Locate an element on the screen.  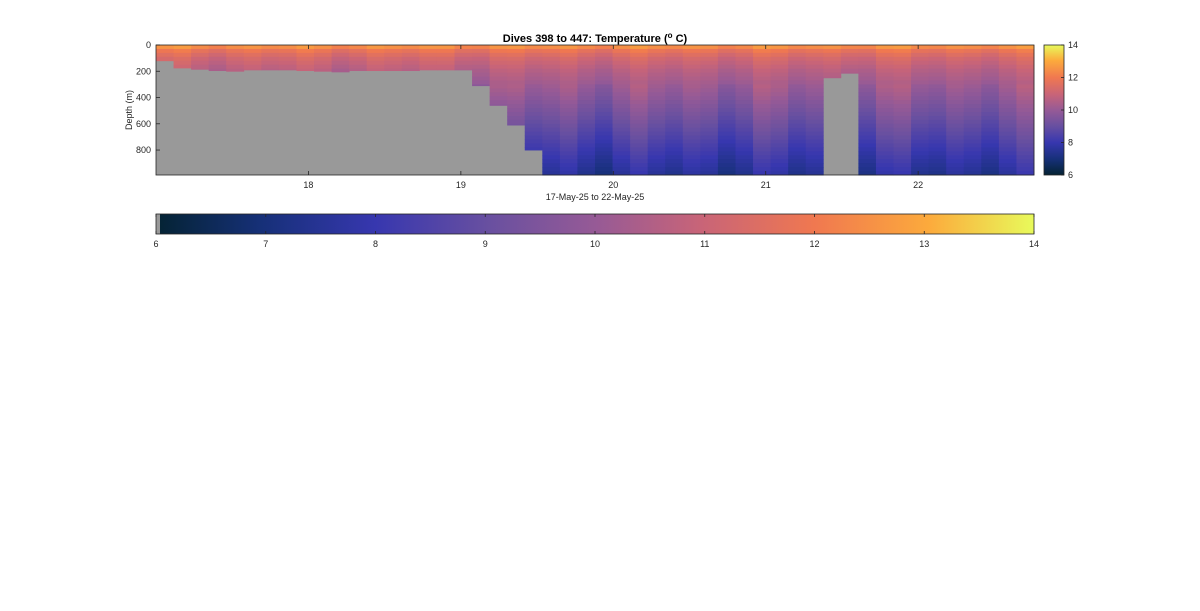
vertical-colorbar: 6 8 10 12 14 is located at coordinates (1060, 110).